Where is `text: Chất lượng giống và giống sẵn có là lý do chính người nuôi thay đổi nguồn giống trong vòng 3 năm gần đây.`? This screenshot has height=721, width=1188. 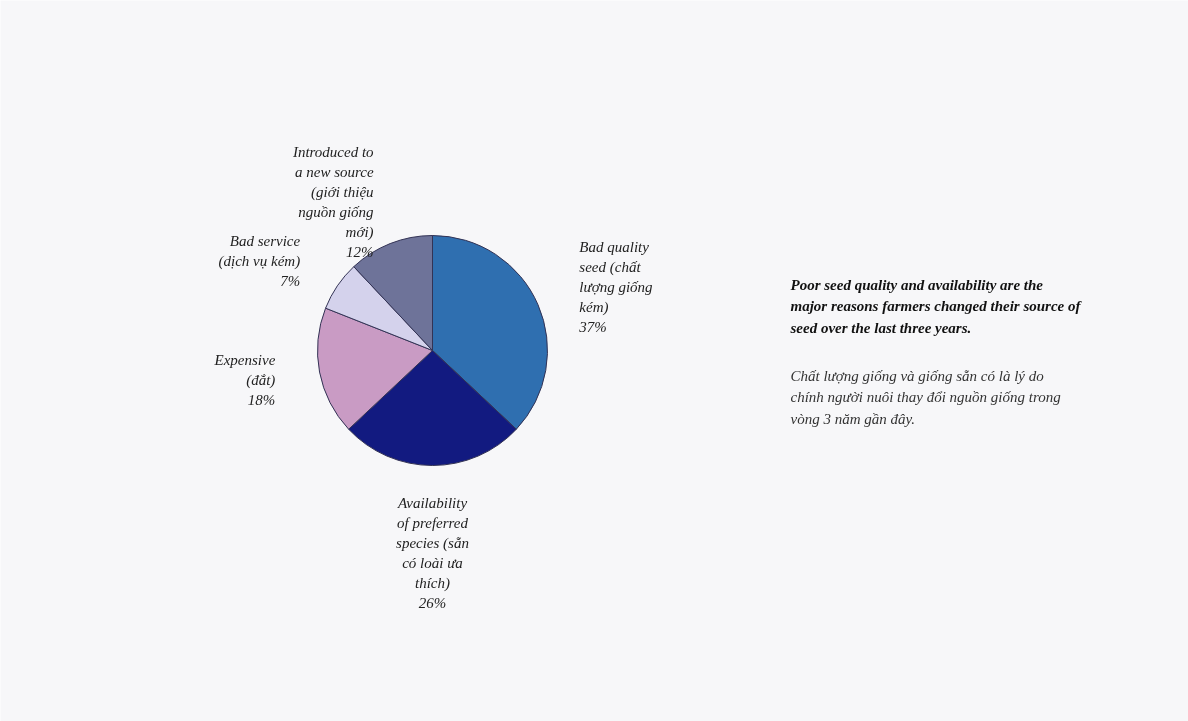
text: Chất lượng giống và giống sẵn có là lý do chính người nuôi thay đổi nguồn giống trong vòng 3 năm gần đây. is located at coordinates (926, 397).